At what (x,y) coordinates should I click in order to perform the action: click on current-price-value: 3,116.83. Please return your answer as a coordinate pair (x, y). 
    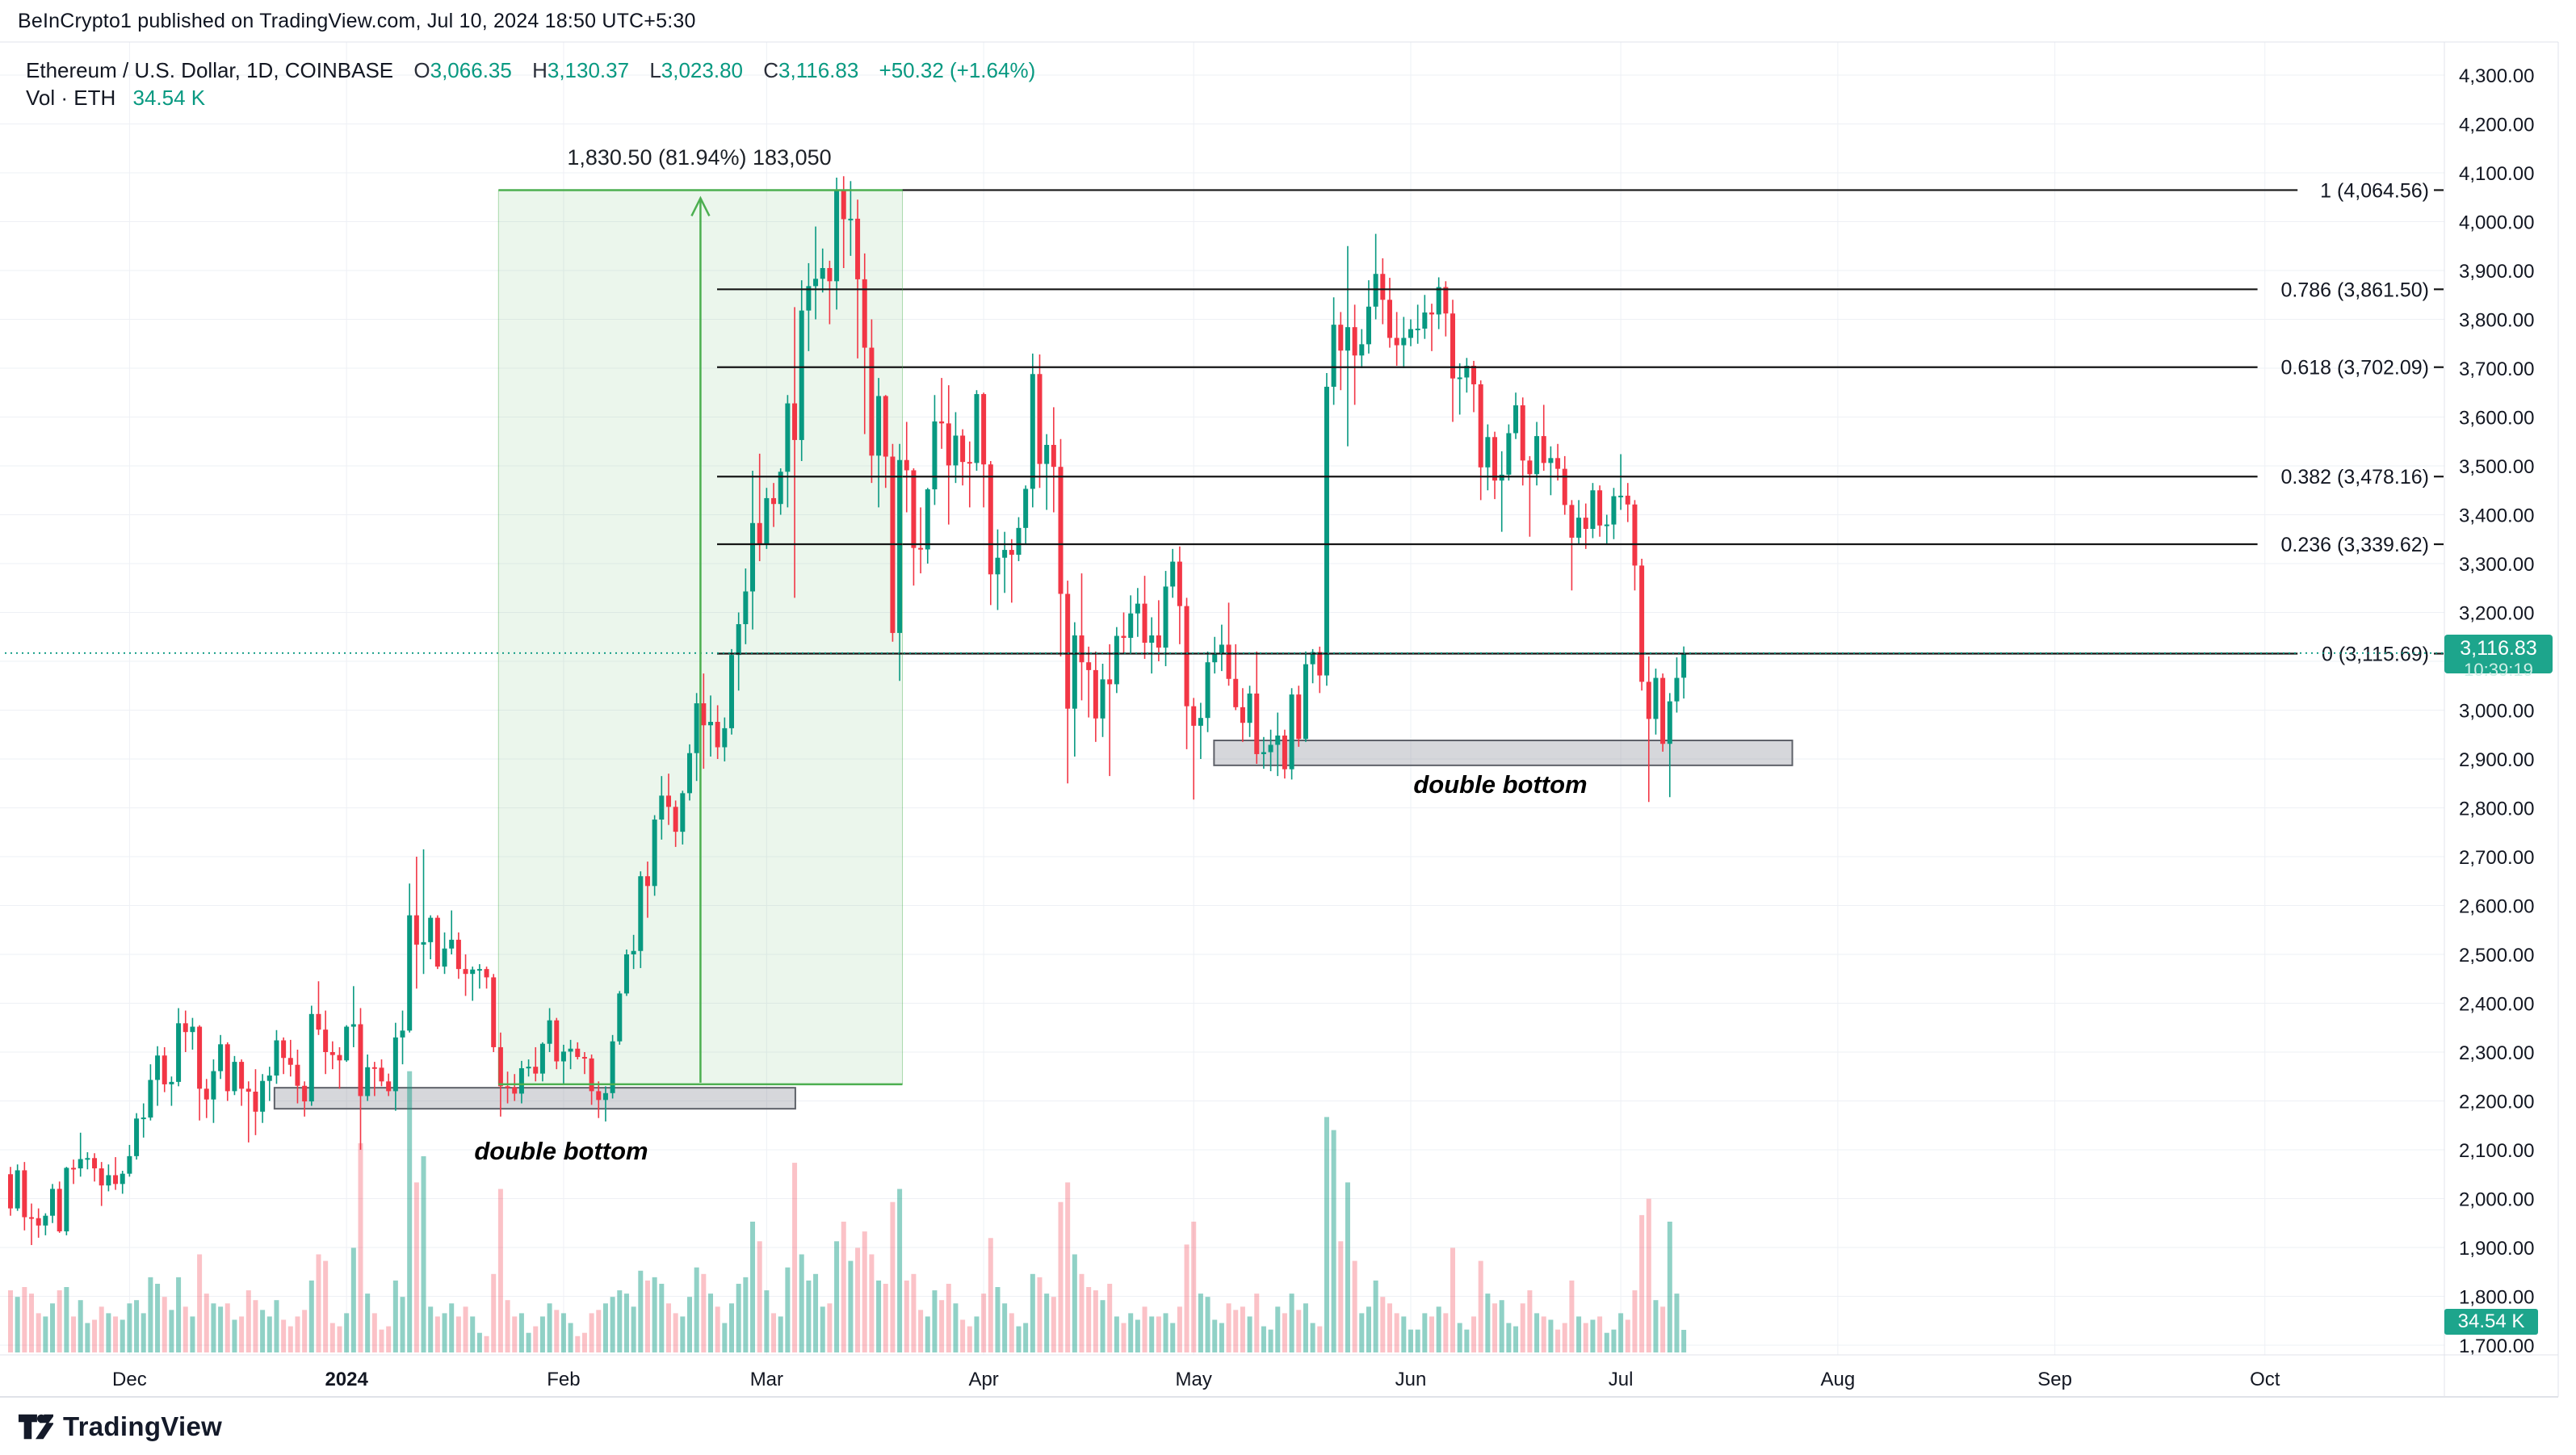
    Looking at the image, I should click on (2498, 648).